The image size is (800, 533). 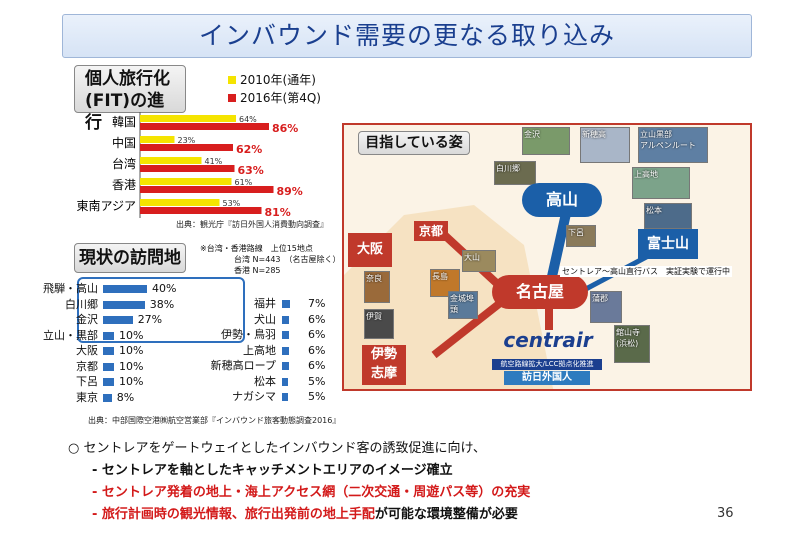 I want to click on photo-gero: 下呂, so click(x=581, y=236).